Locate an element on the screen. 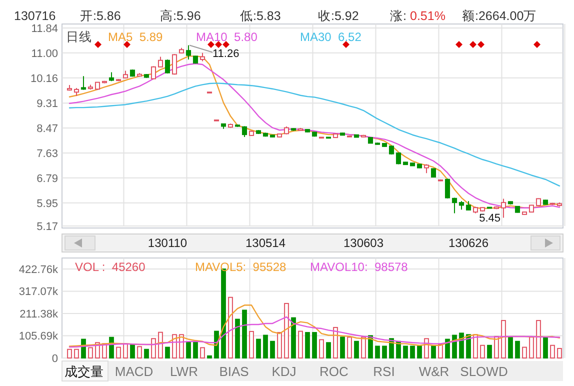  text: 低:5.83 is located at coordinates (260, 16).